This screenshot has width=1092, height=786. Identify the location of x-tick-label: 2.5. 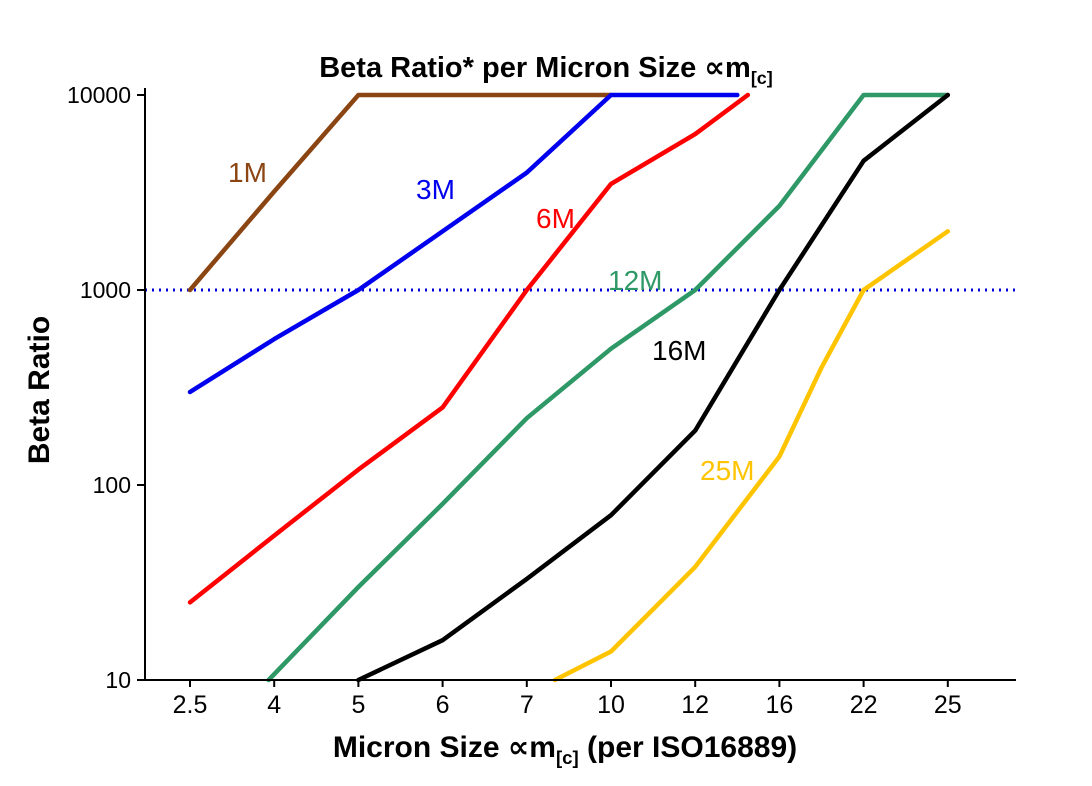
(190, 705).